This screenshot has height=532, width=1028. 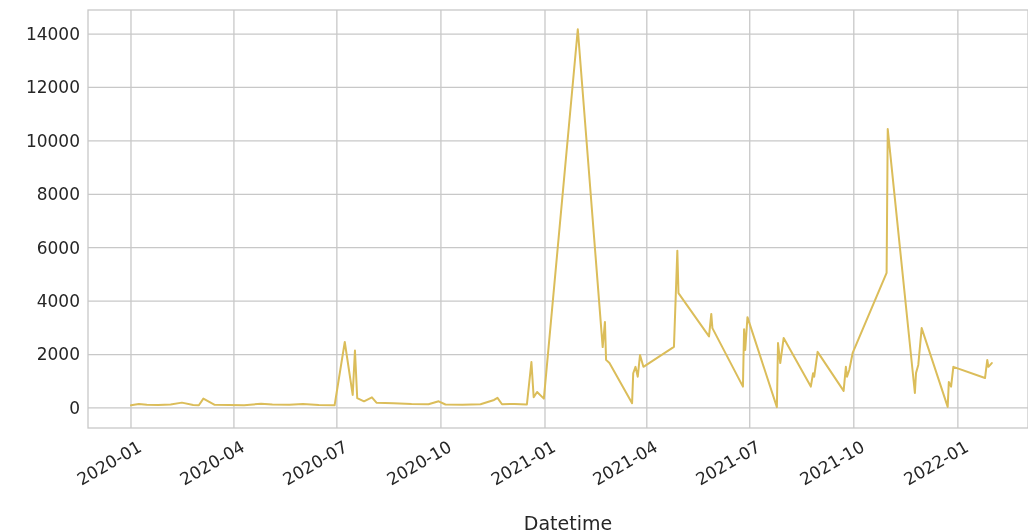 What do you see at coordinates (52, 140) in the screenshot?
I see `y-tick-label: 10000` at bounding box center [52, 140].